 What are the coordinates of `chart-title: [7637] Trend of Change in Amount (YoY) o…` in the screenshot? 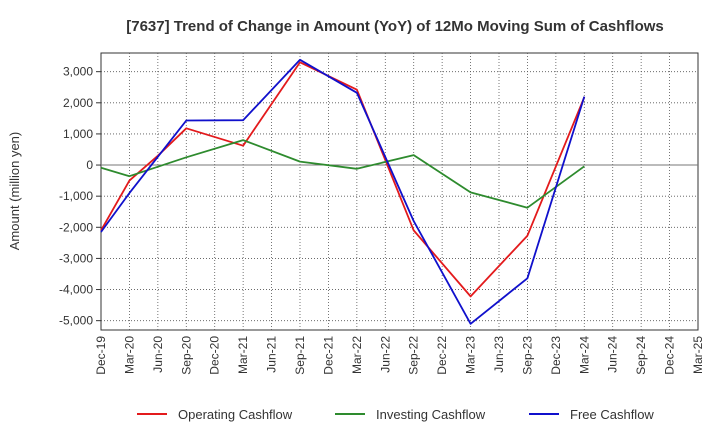 It's located at (395, 26).